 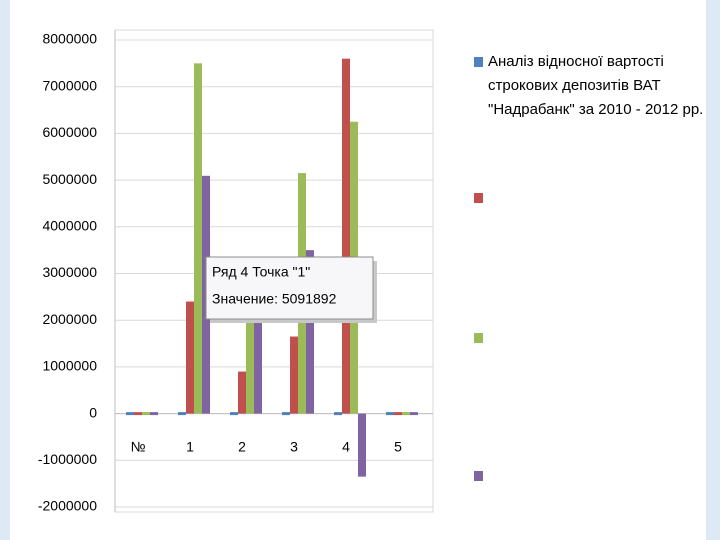 I want to click on y-tick-label: 8000000, so click(x=69, y=39).